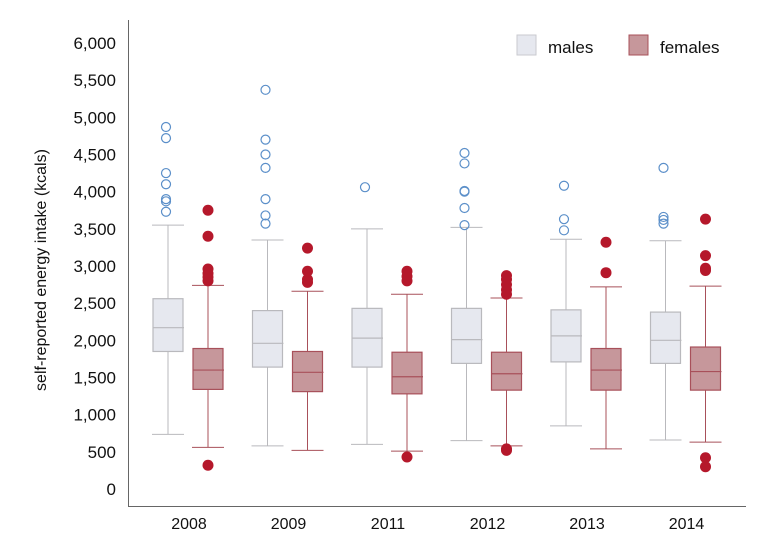  I want to click on males-box-2012, so click(466, 294).